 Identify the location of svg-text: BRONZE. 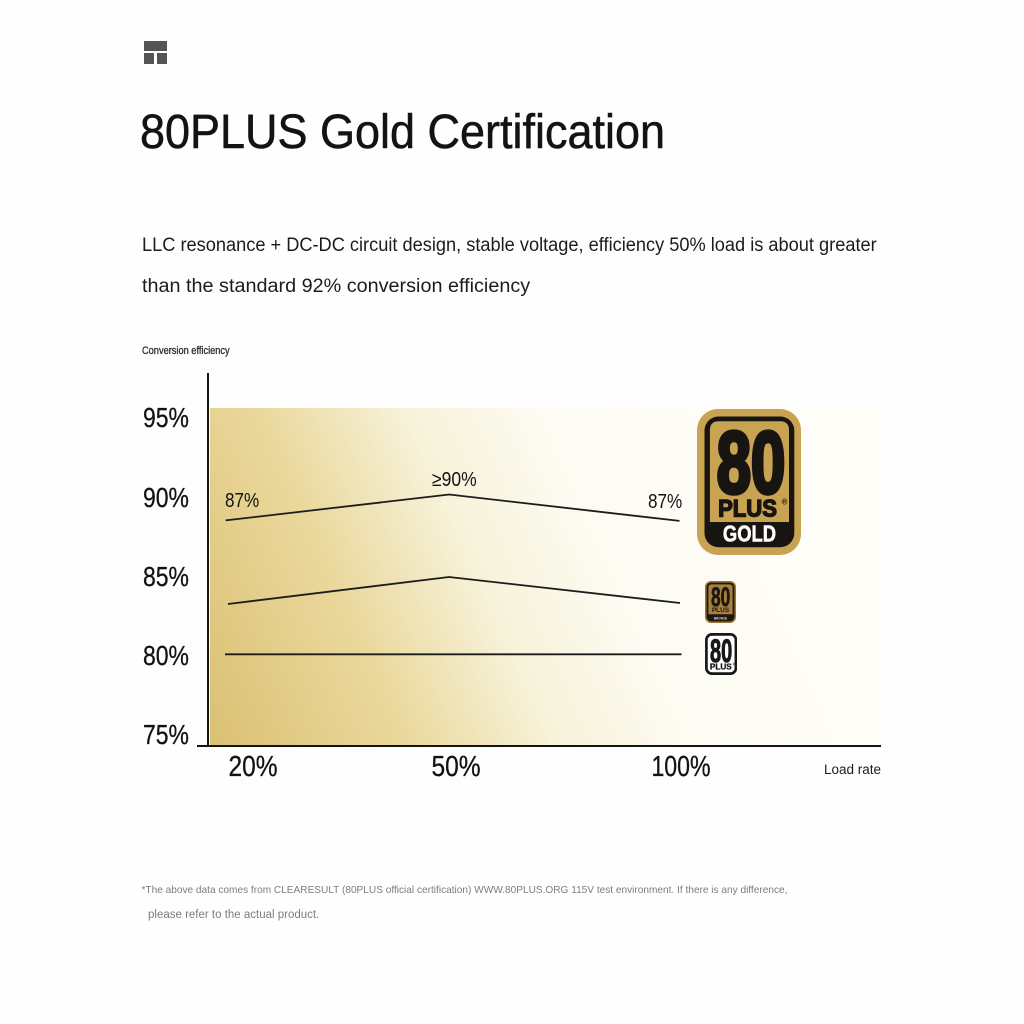
(720, 618).